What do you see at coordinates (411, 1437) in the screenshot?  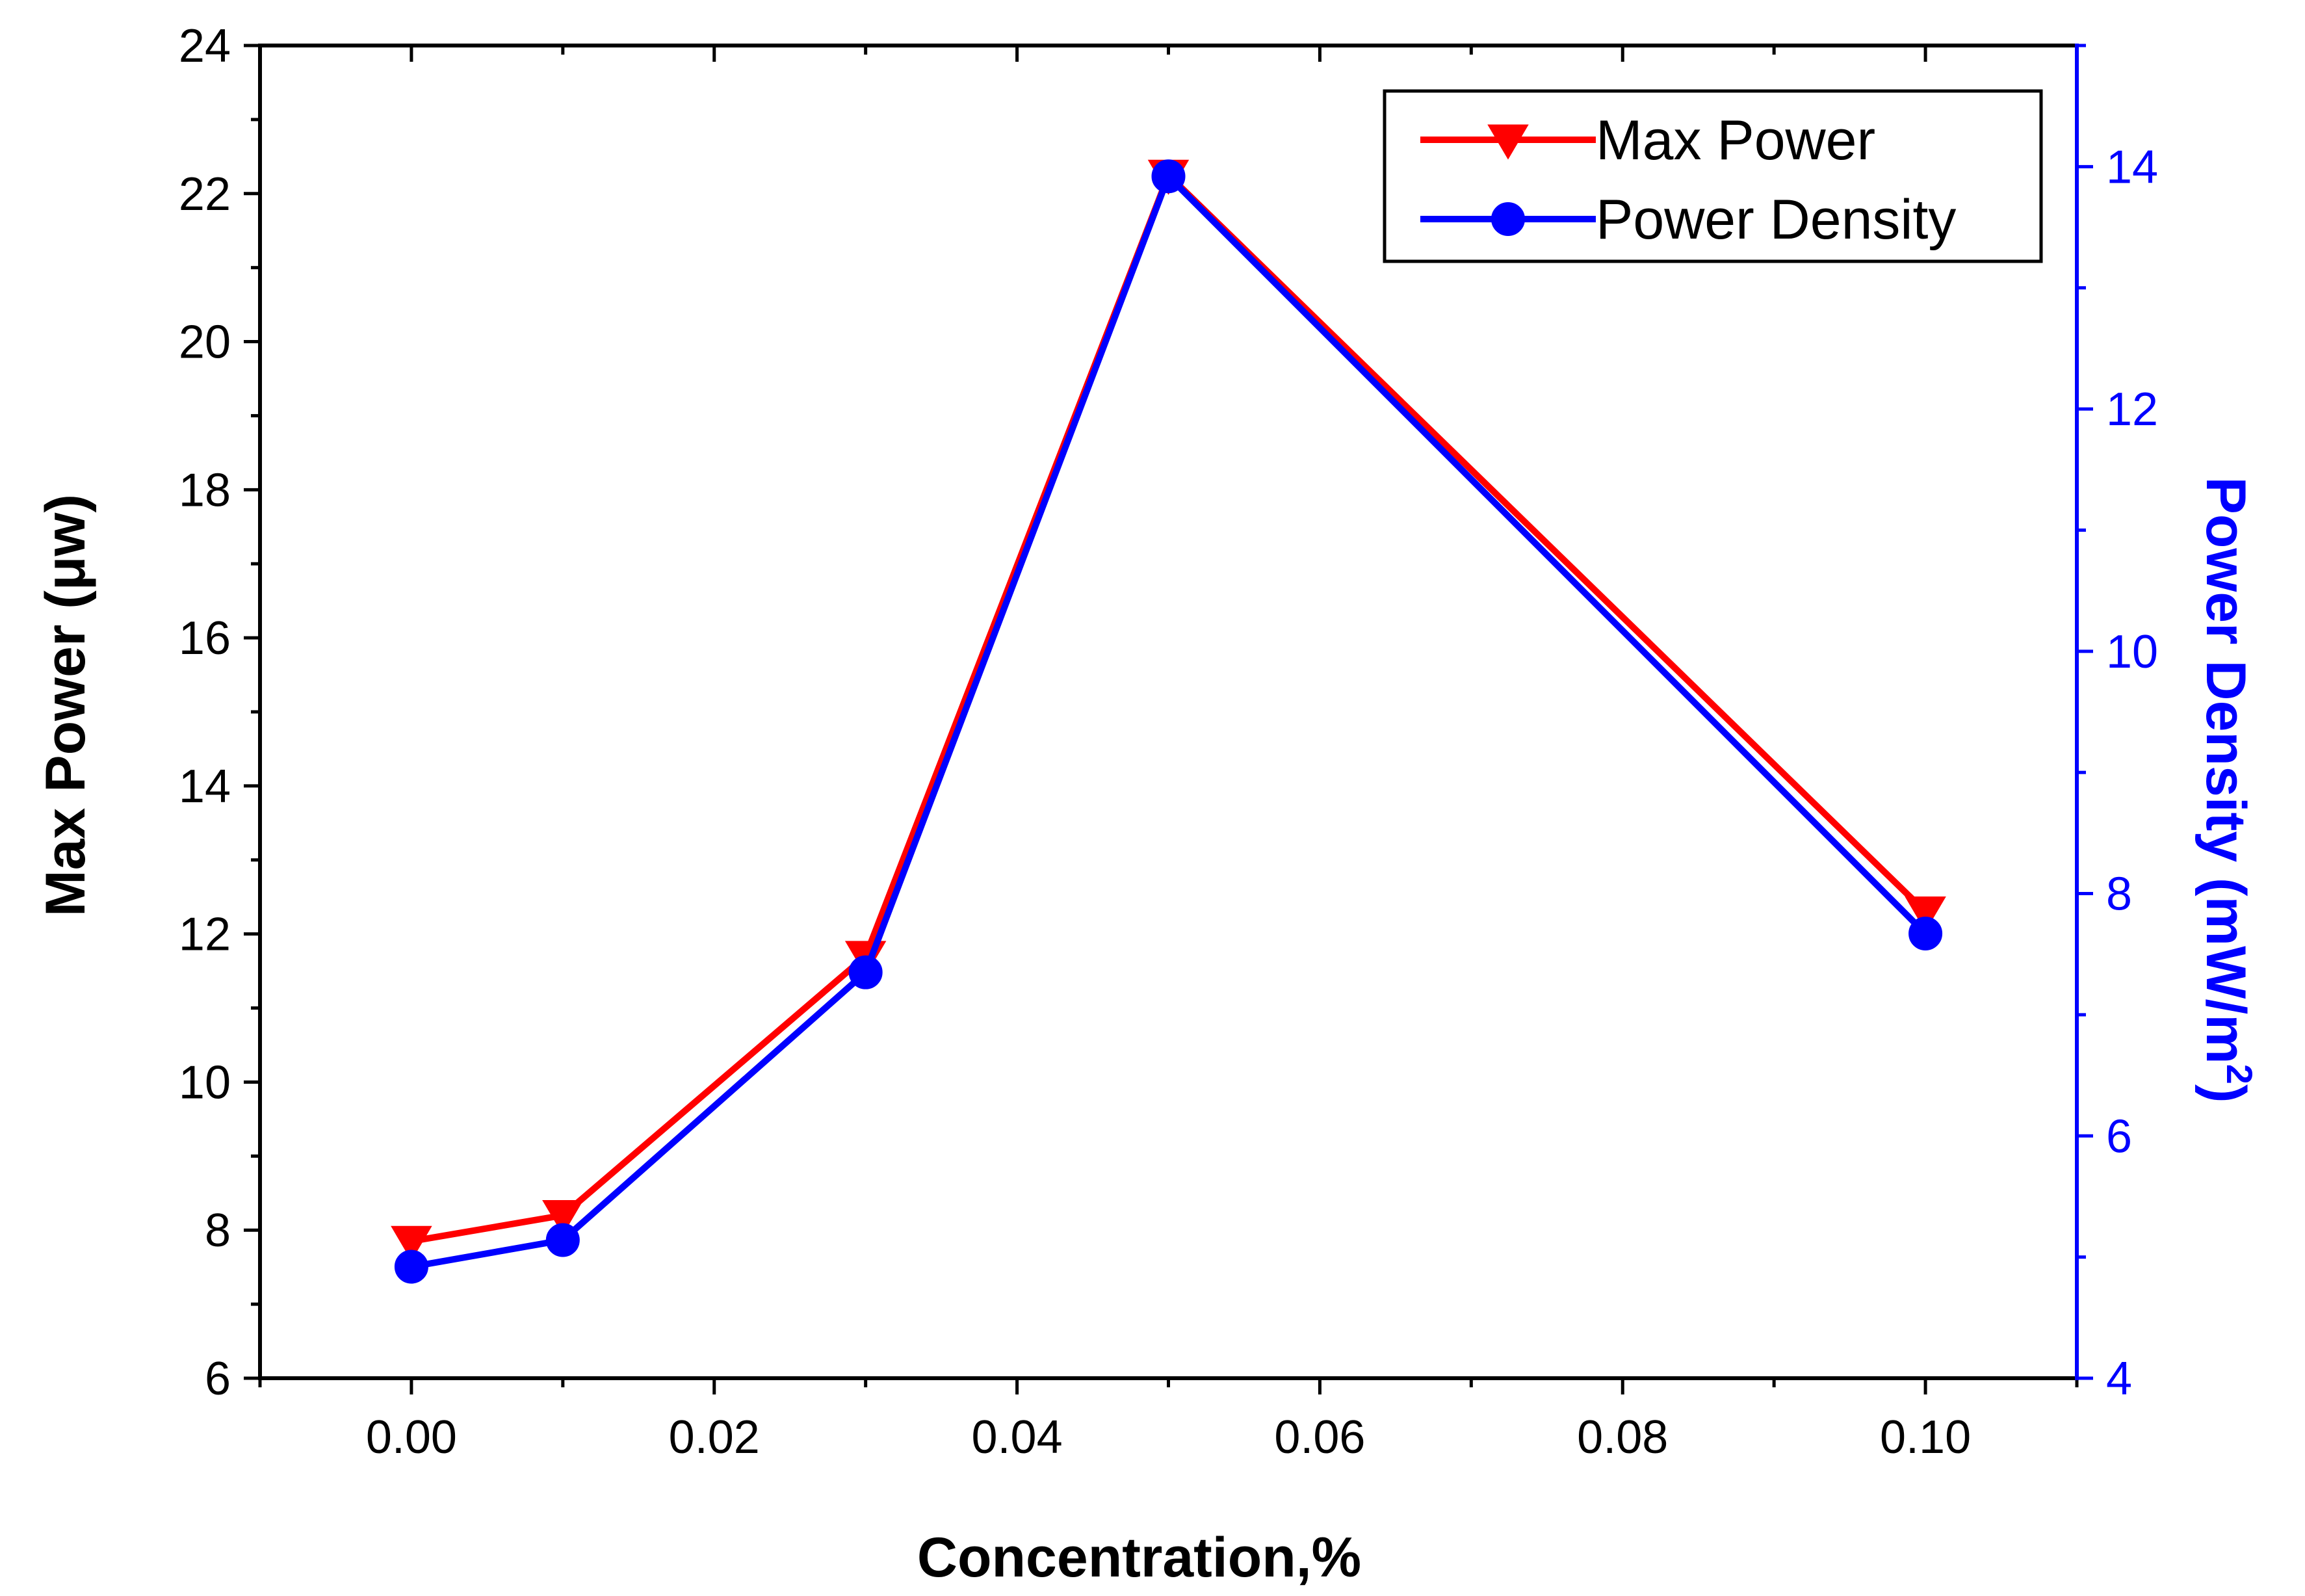 I see `x-tick-label: 0.00` at bounding box center [411, 1437].